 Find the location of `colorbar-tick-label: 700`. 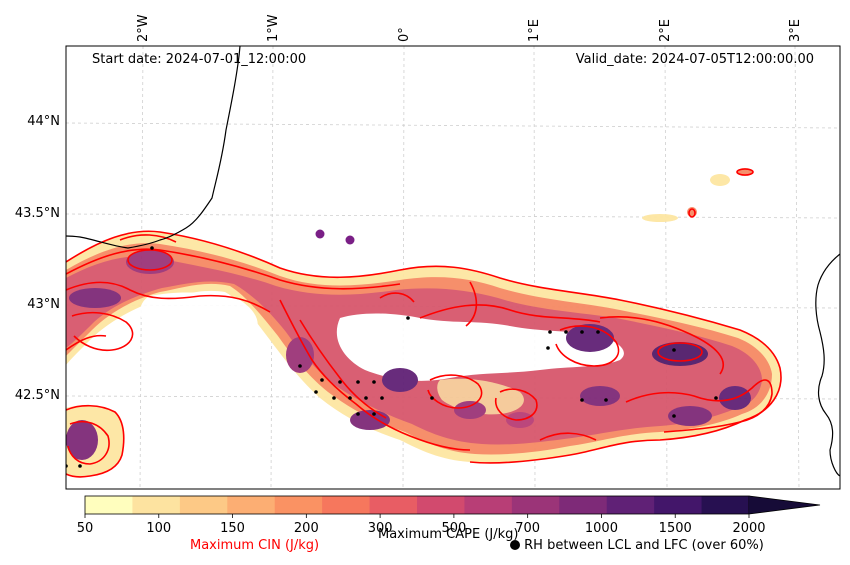

colorbar-tick-label: 700 is located at coordinates (528, 528).